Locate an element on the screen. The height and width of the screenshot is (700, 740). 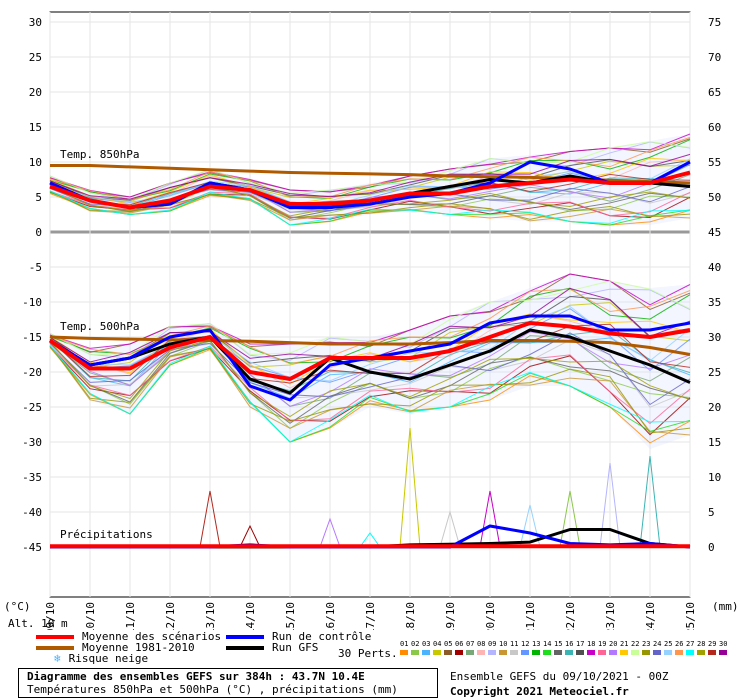
legend-control: Run de contrôle is located at coordinates (298, 636).